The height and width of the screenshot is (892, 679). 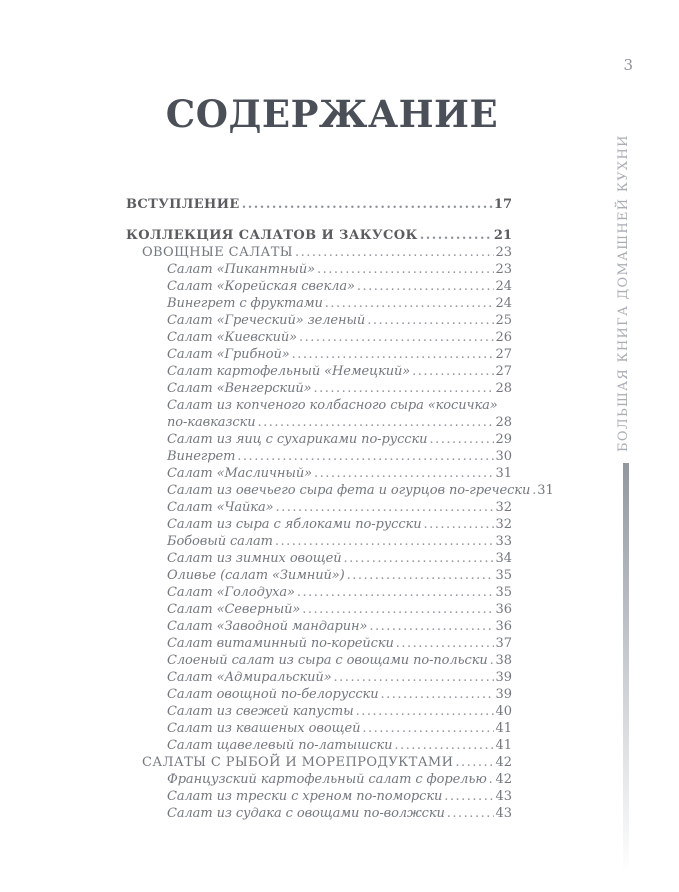 I want to click on toc-entry-label: Салат из квашеных овощей, so click(x=264, y=728).